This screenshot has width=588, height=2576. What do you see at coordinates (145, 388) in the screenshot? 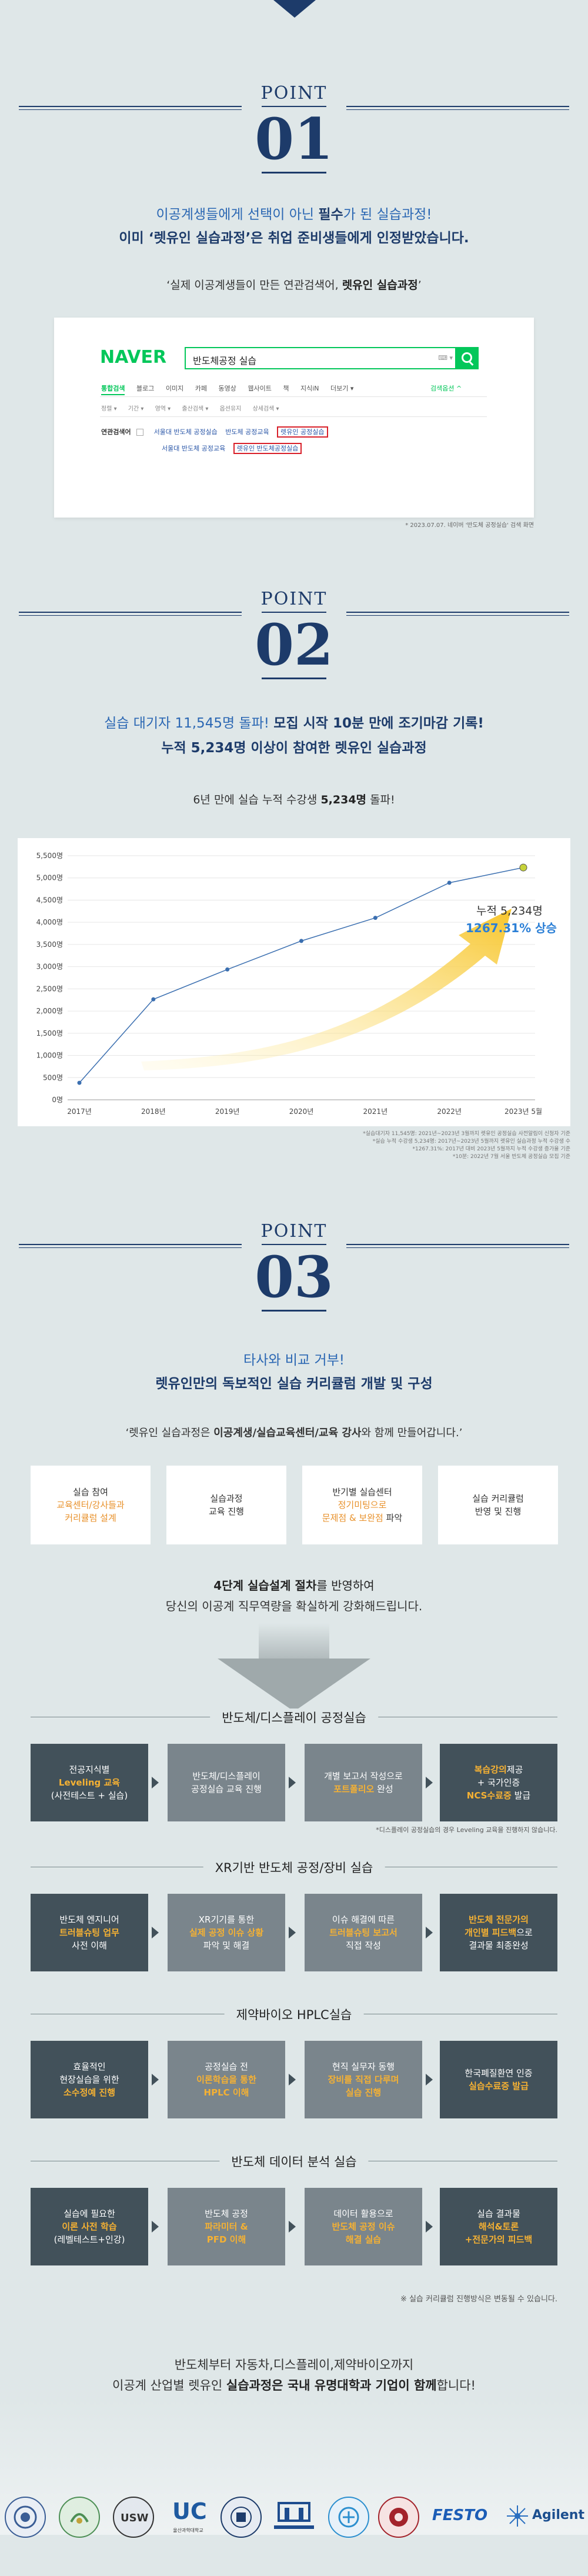
I see `tab-blog: 블로그` at bounding box center [145, 388].